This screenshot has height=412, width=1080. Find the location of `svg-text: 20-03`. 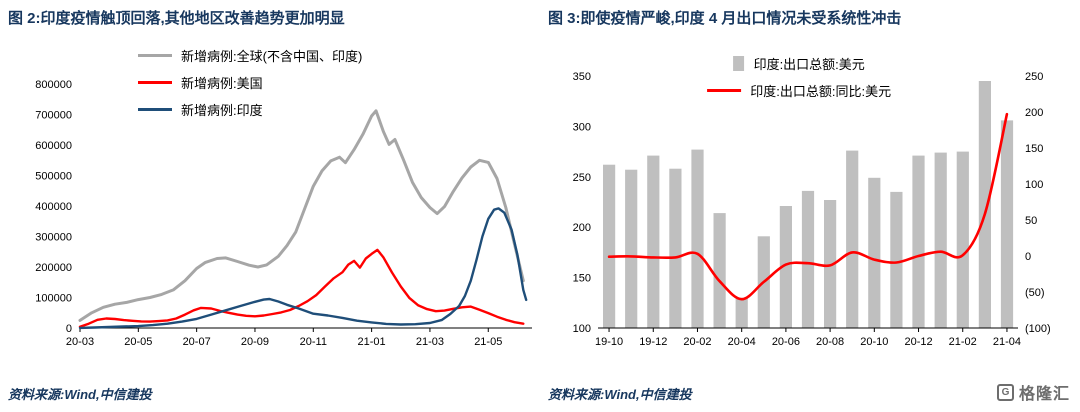

svg-text: 20-03 is located at coordinates (80, 342).